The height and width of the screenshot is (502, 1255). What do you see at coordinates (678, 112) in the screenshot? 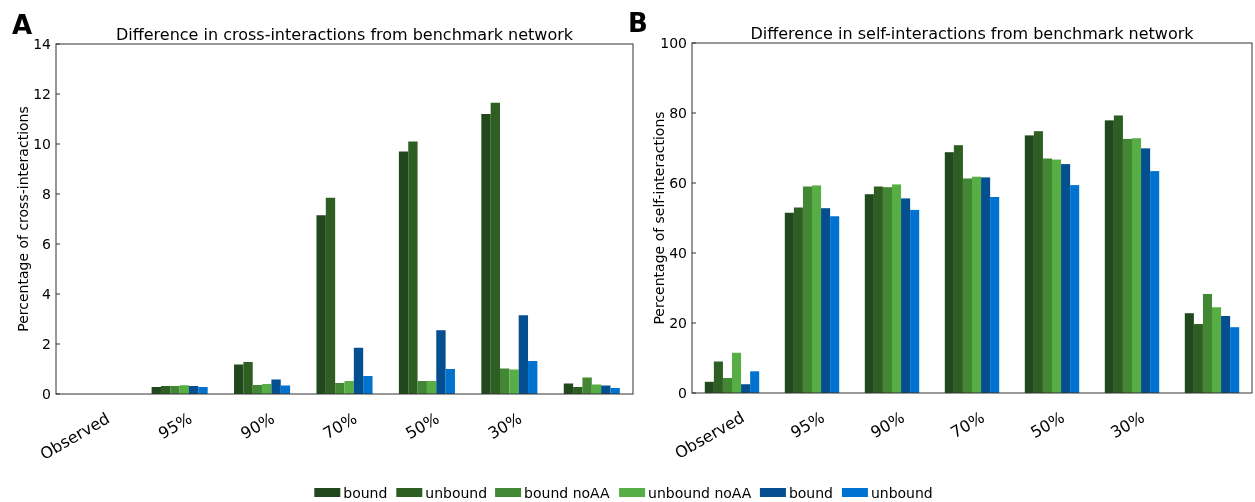
I see `y-tick-label: 80` at bounding box center [678, 112].